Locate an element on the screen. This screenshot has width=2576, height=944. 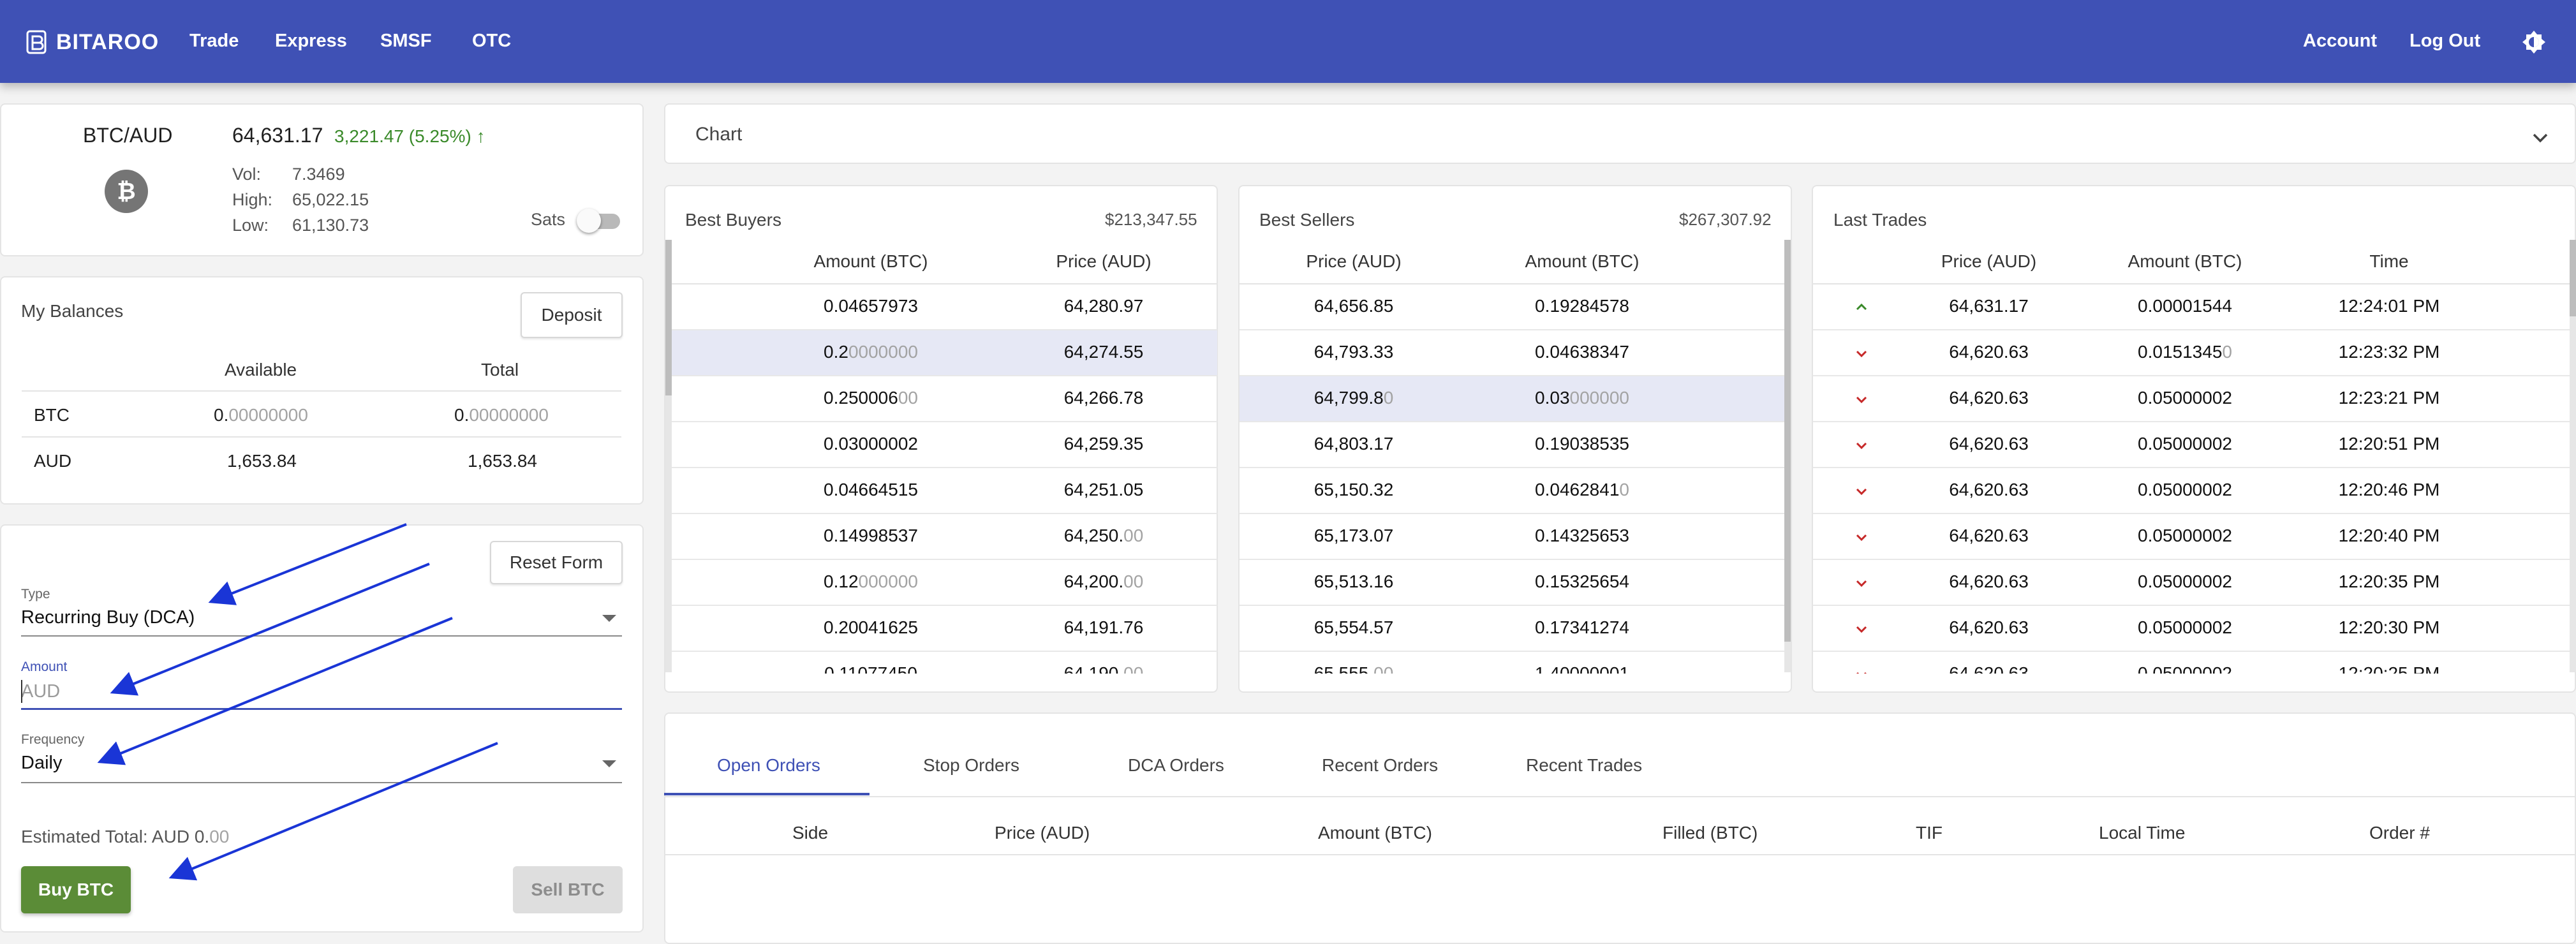
trade-time: 12:23:21 PM is located at coordinates (2389, 398).